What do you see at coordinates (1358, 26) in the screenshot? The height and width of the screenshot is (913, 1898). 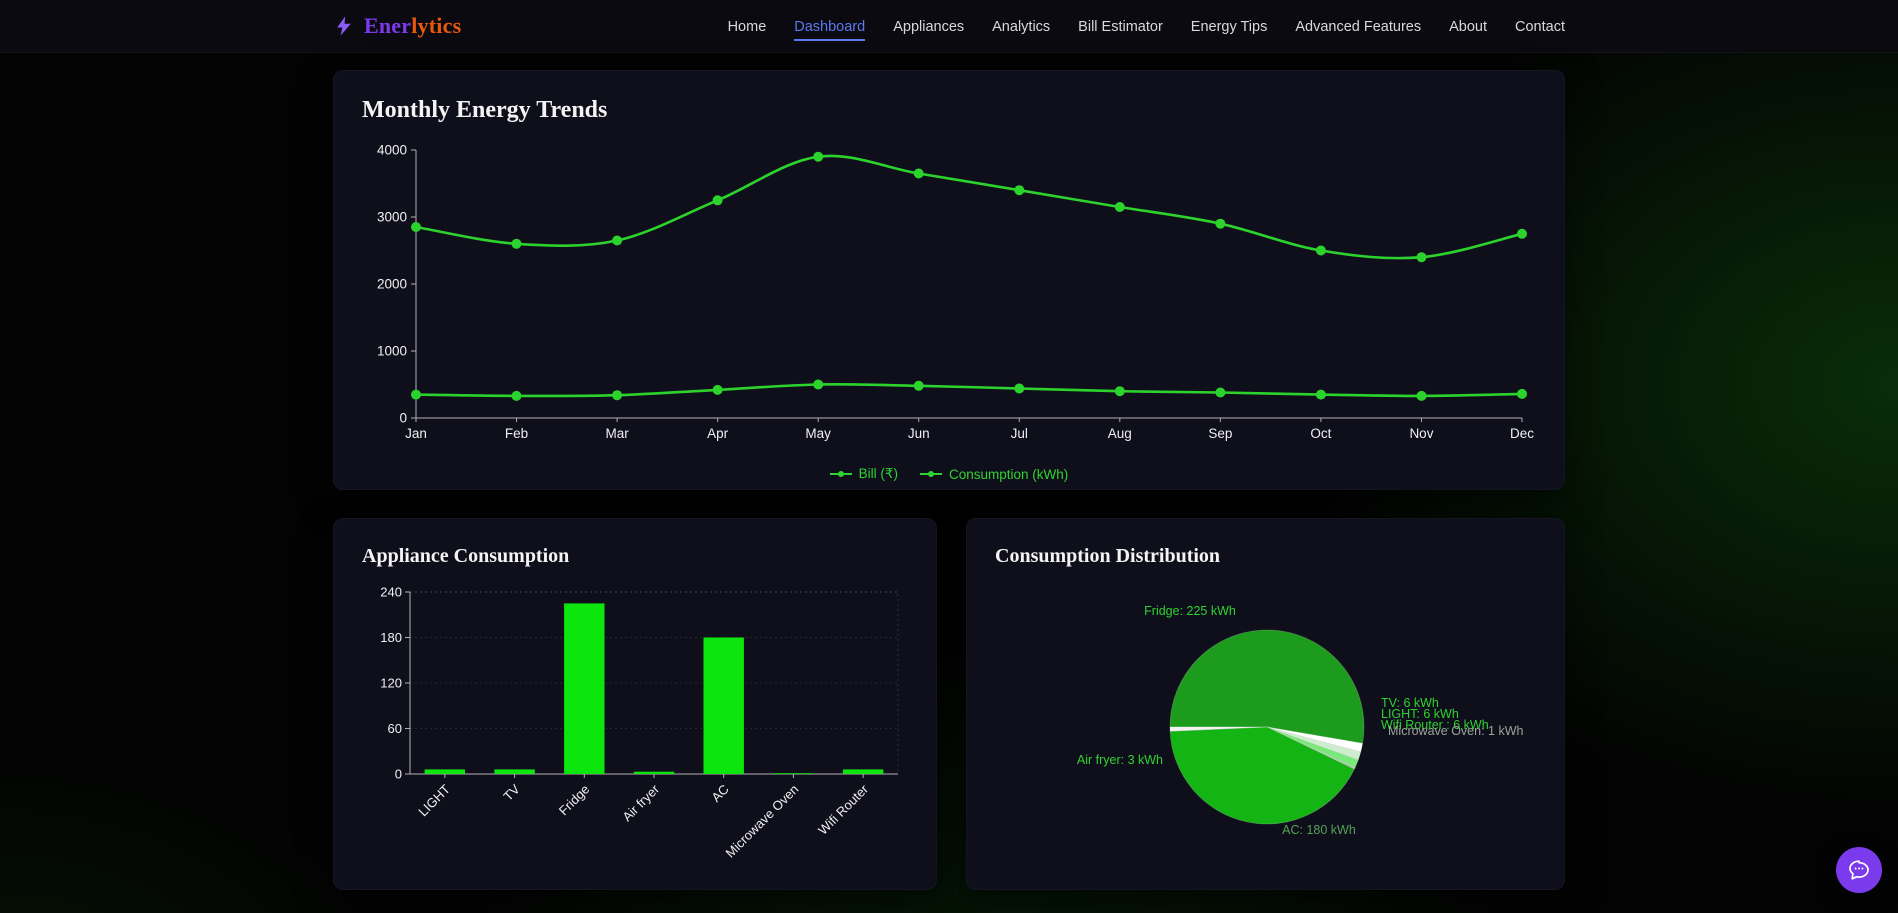 I see `nav-link-advanced-features: Advanced Features` at bounding box center [1358, 26].